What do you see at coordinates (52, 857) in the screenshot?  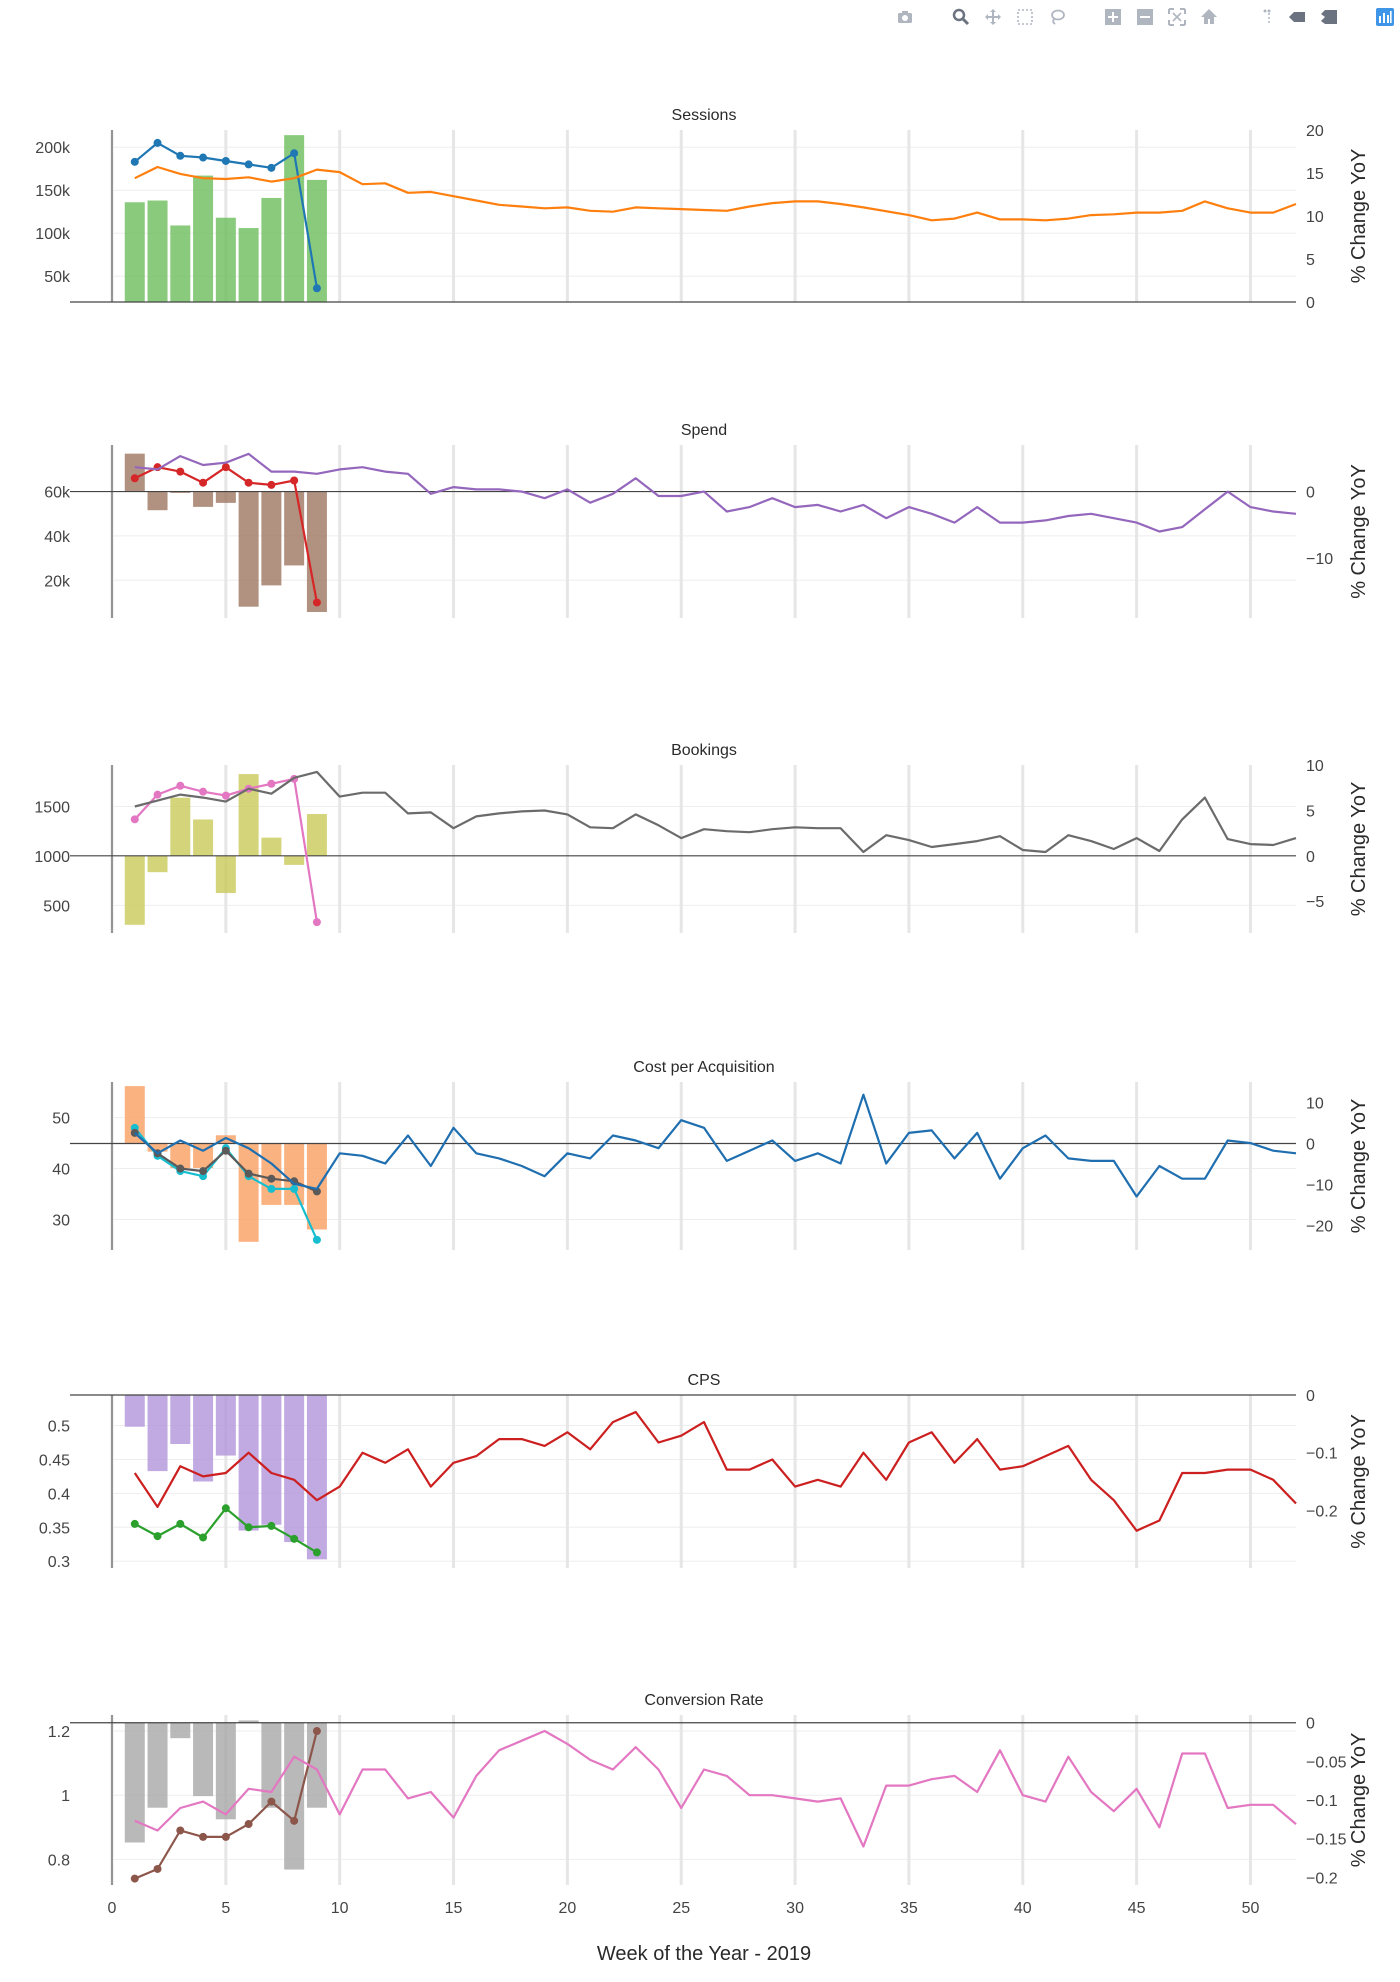 I see `y-tick-label: 1000` at bounding box center [52, 857].